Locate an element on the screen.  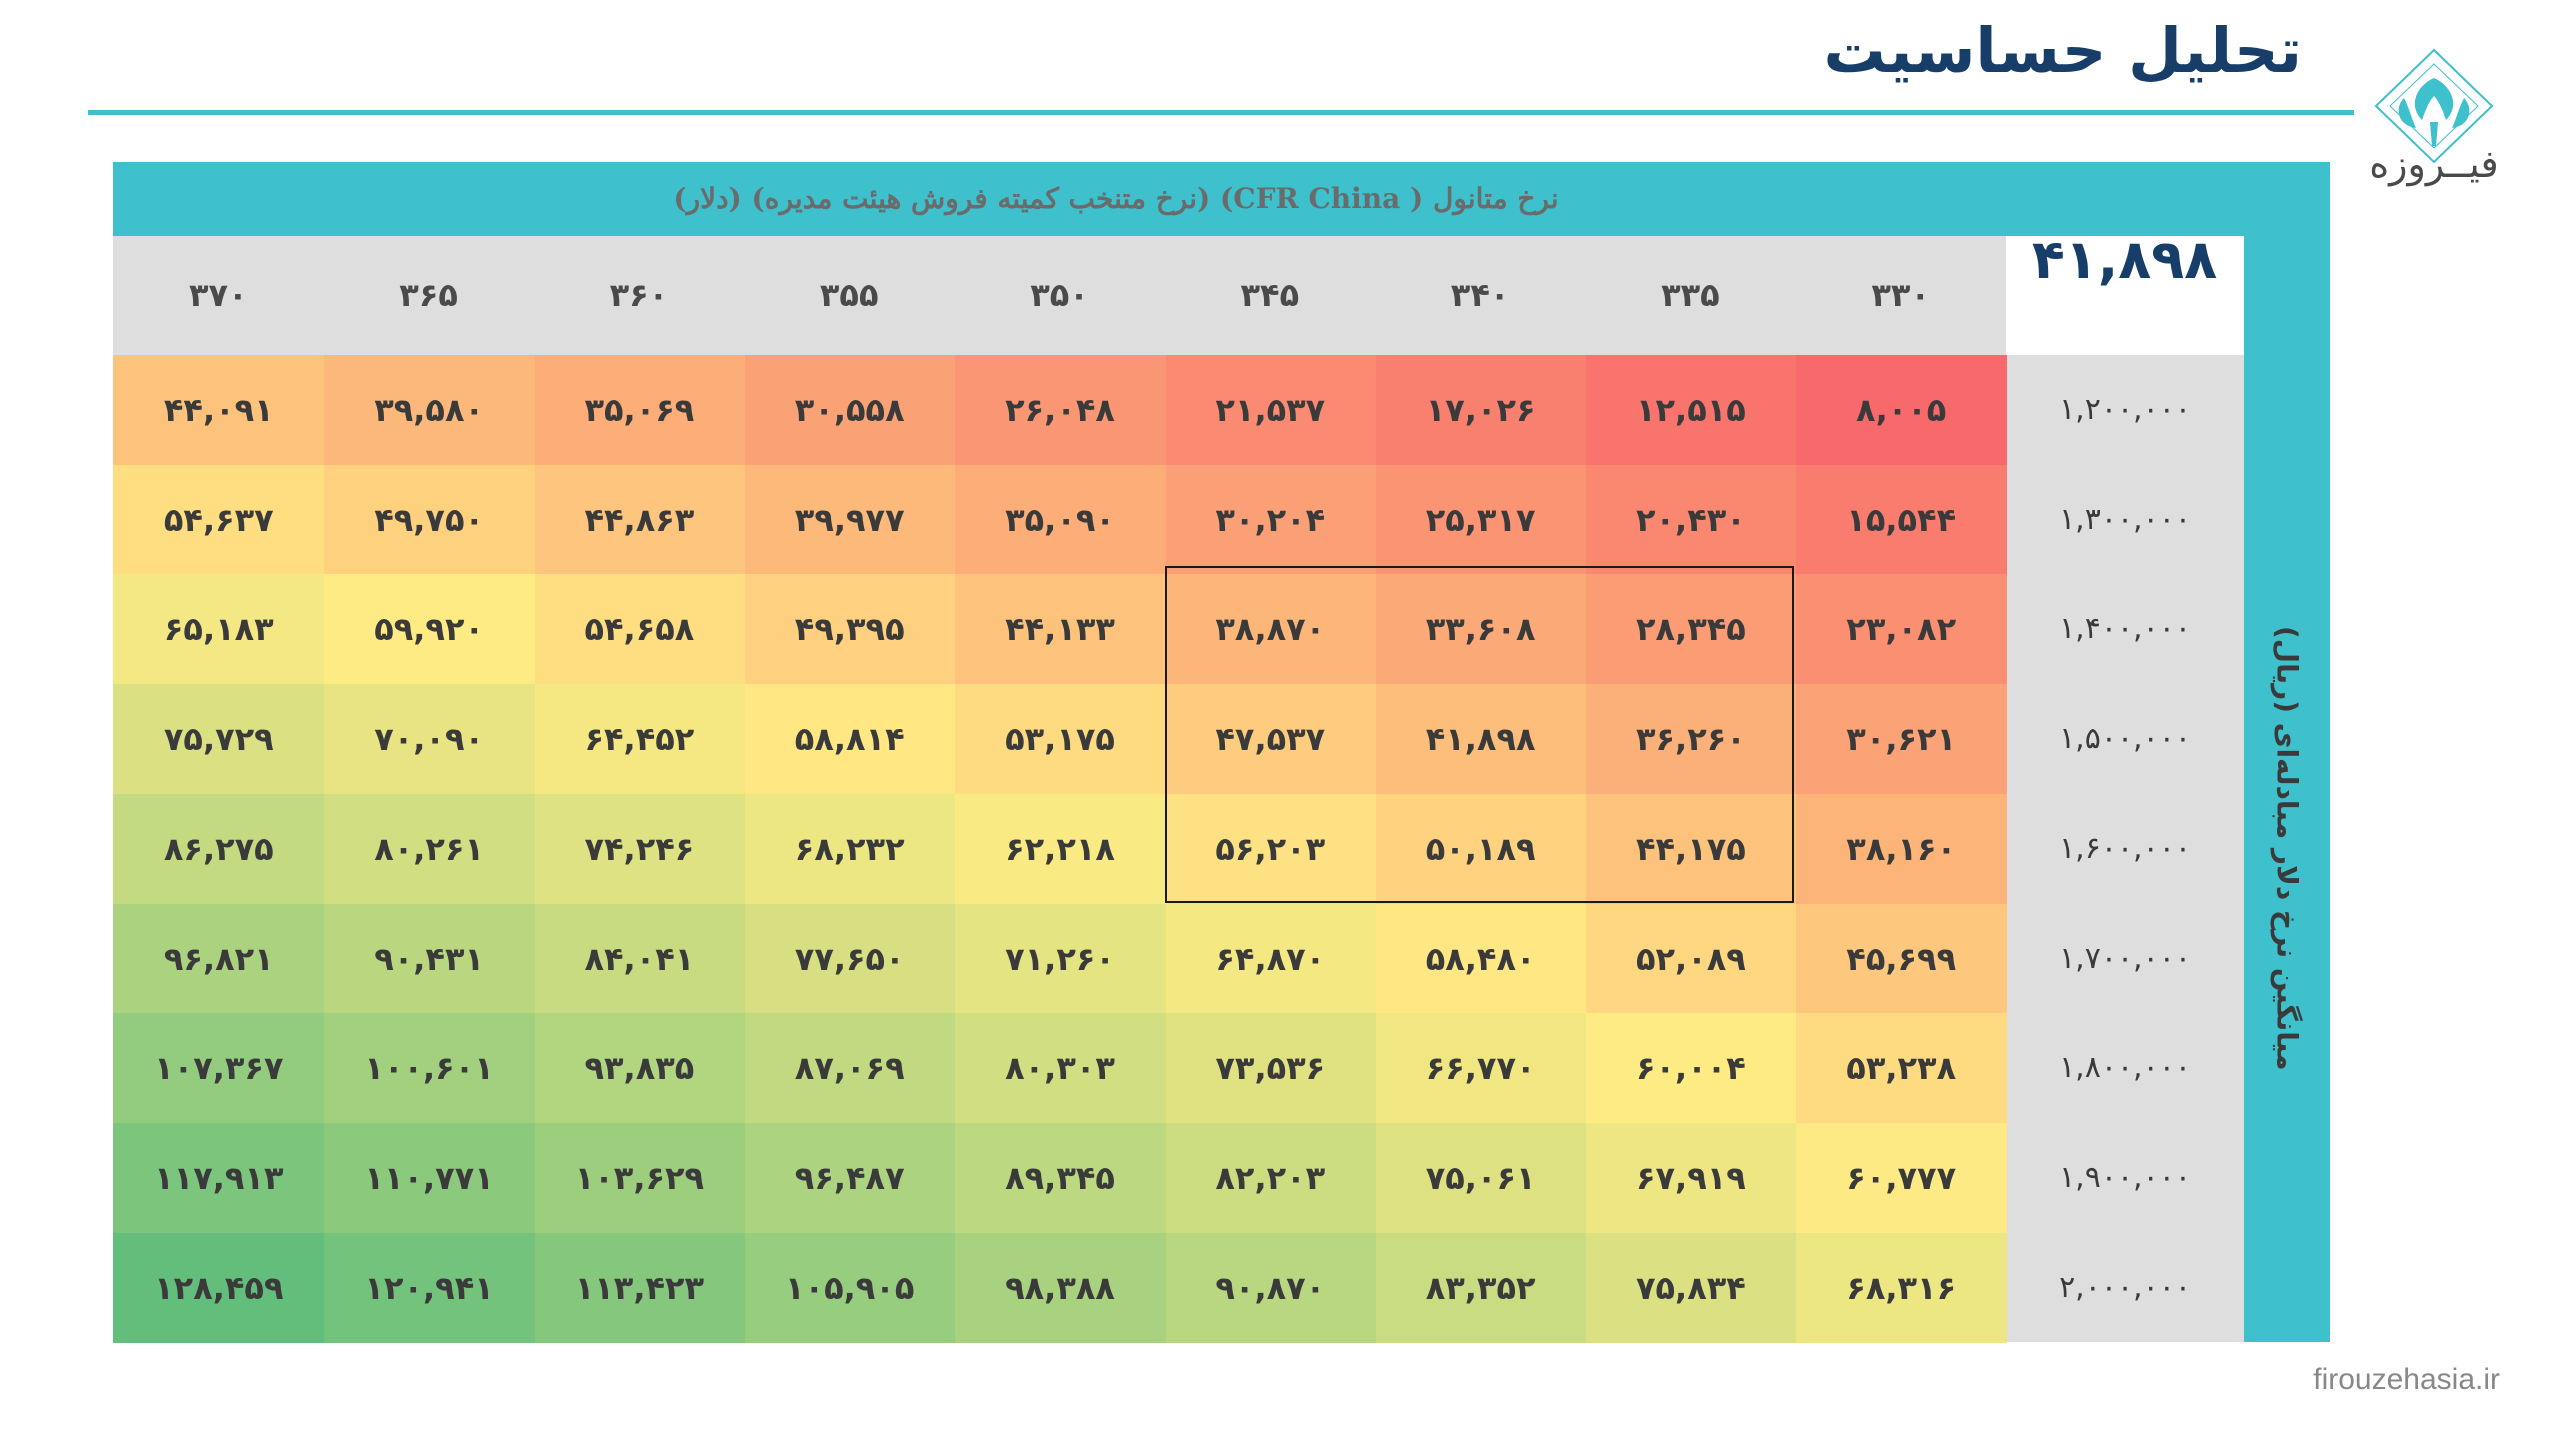
sensitivity-cell: ۶۲,۲۱۸ is located at coordinates (1060, 848).